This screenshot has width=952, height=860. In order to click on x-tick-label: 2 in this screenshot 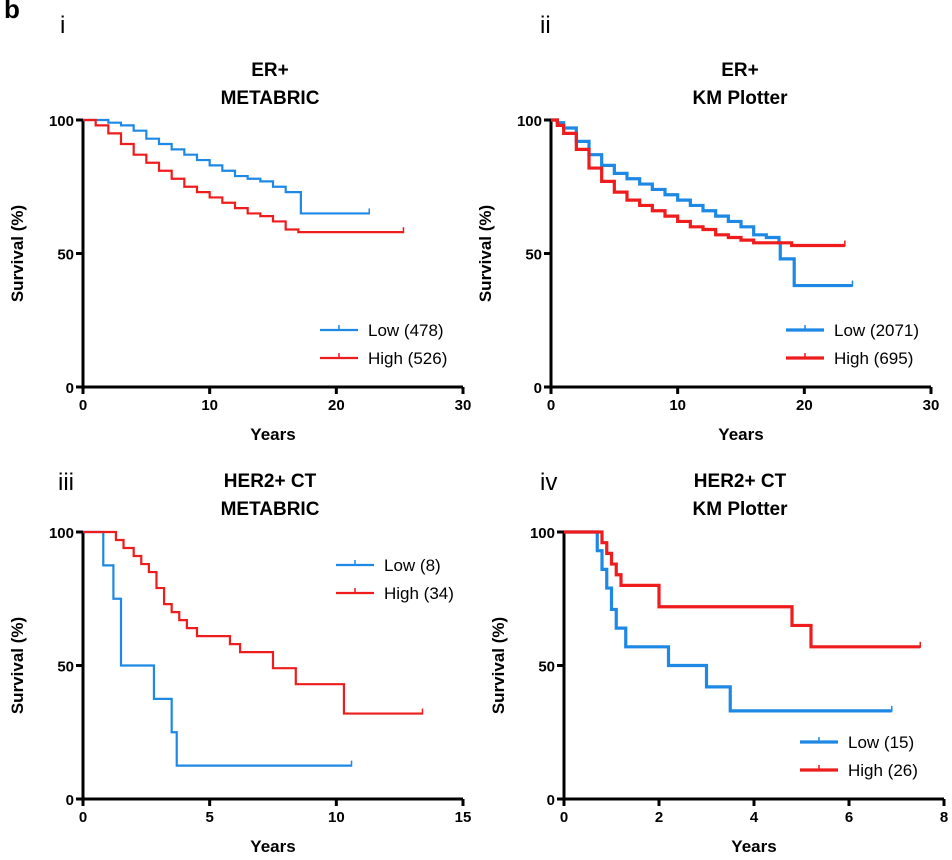, I will do `click(659, 817)`.